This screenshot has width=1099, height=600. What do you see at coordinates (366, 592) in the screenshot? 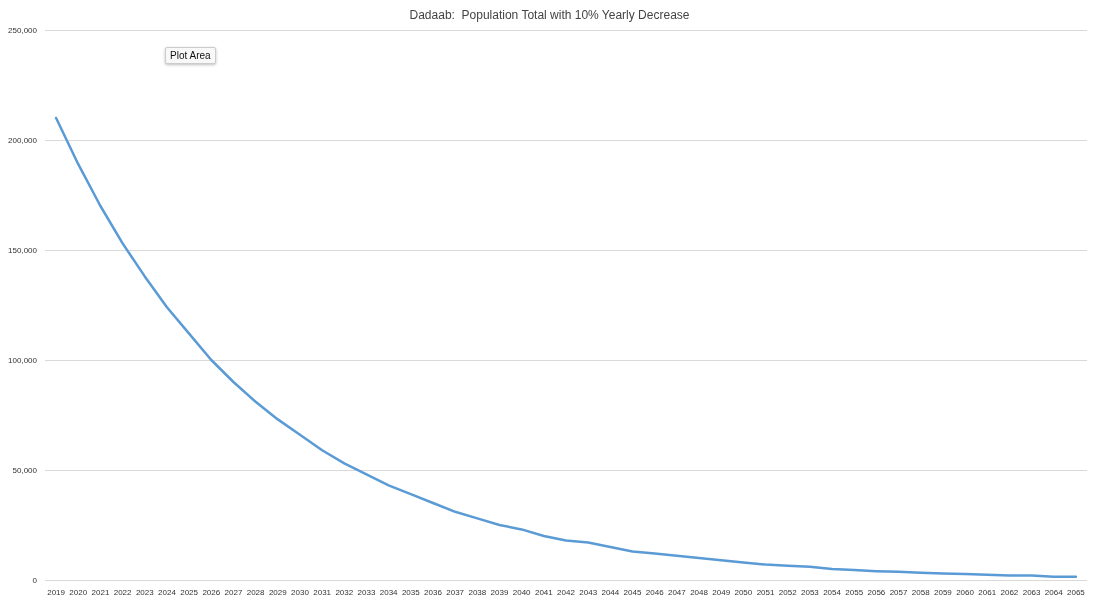
I see `x-tick-label: 2033` at bounding box center [366, 592].